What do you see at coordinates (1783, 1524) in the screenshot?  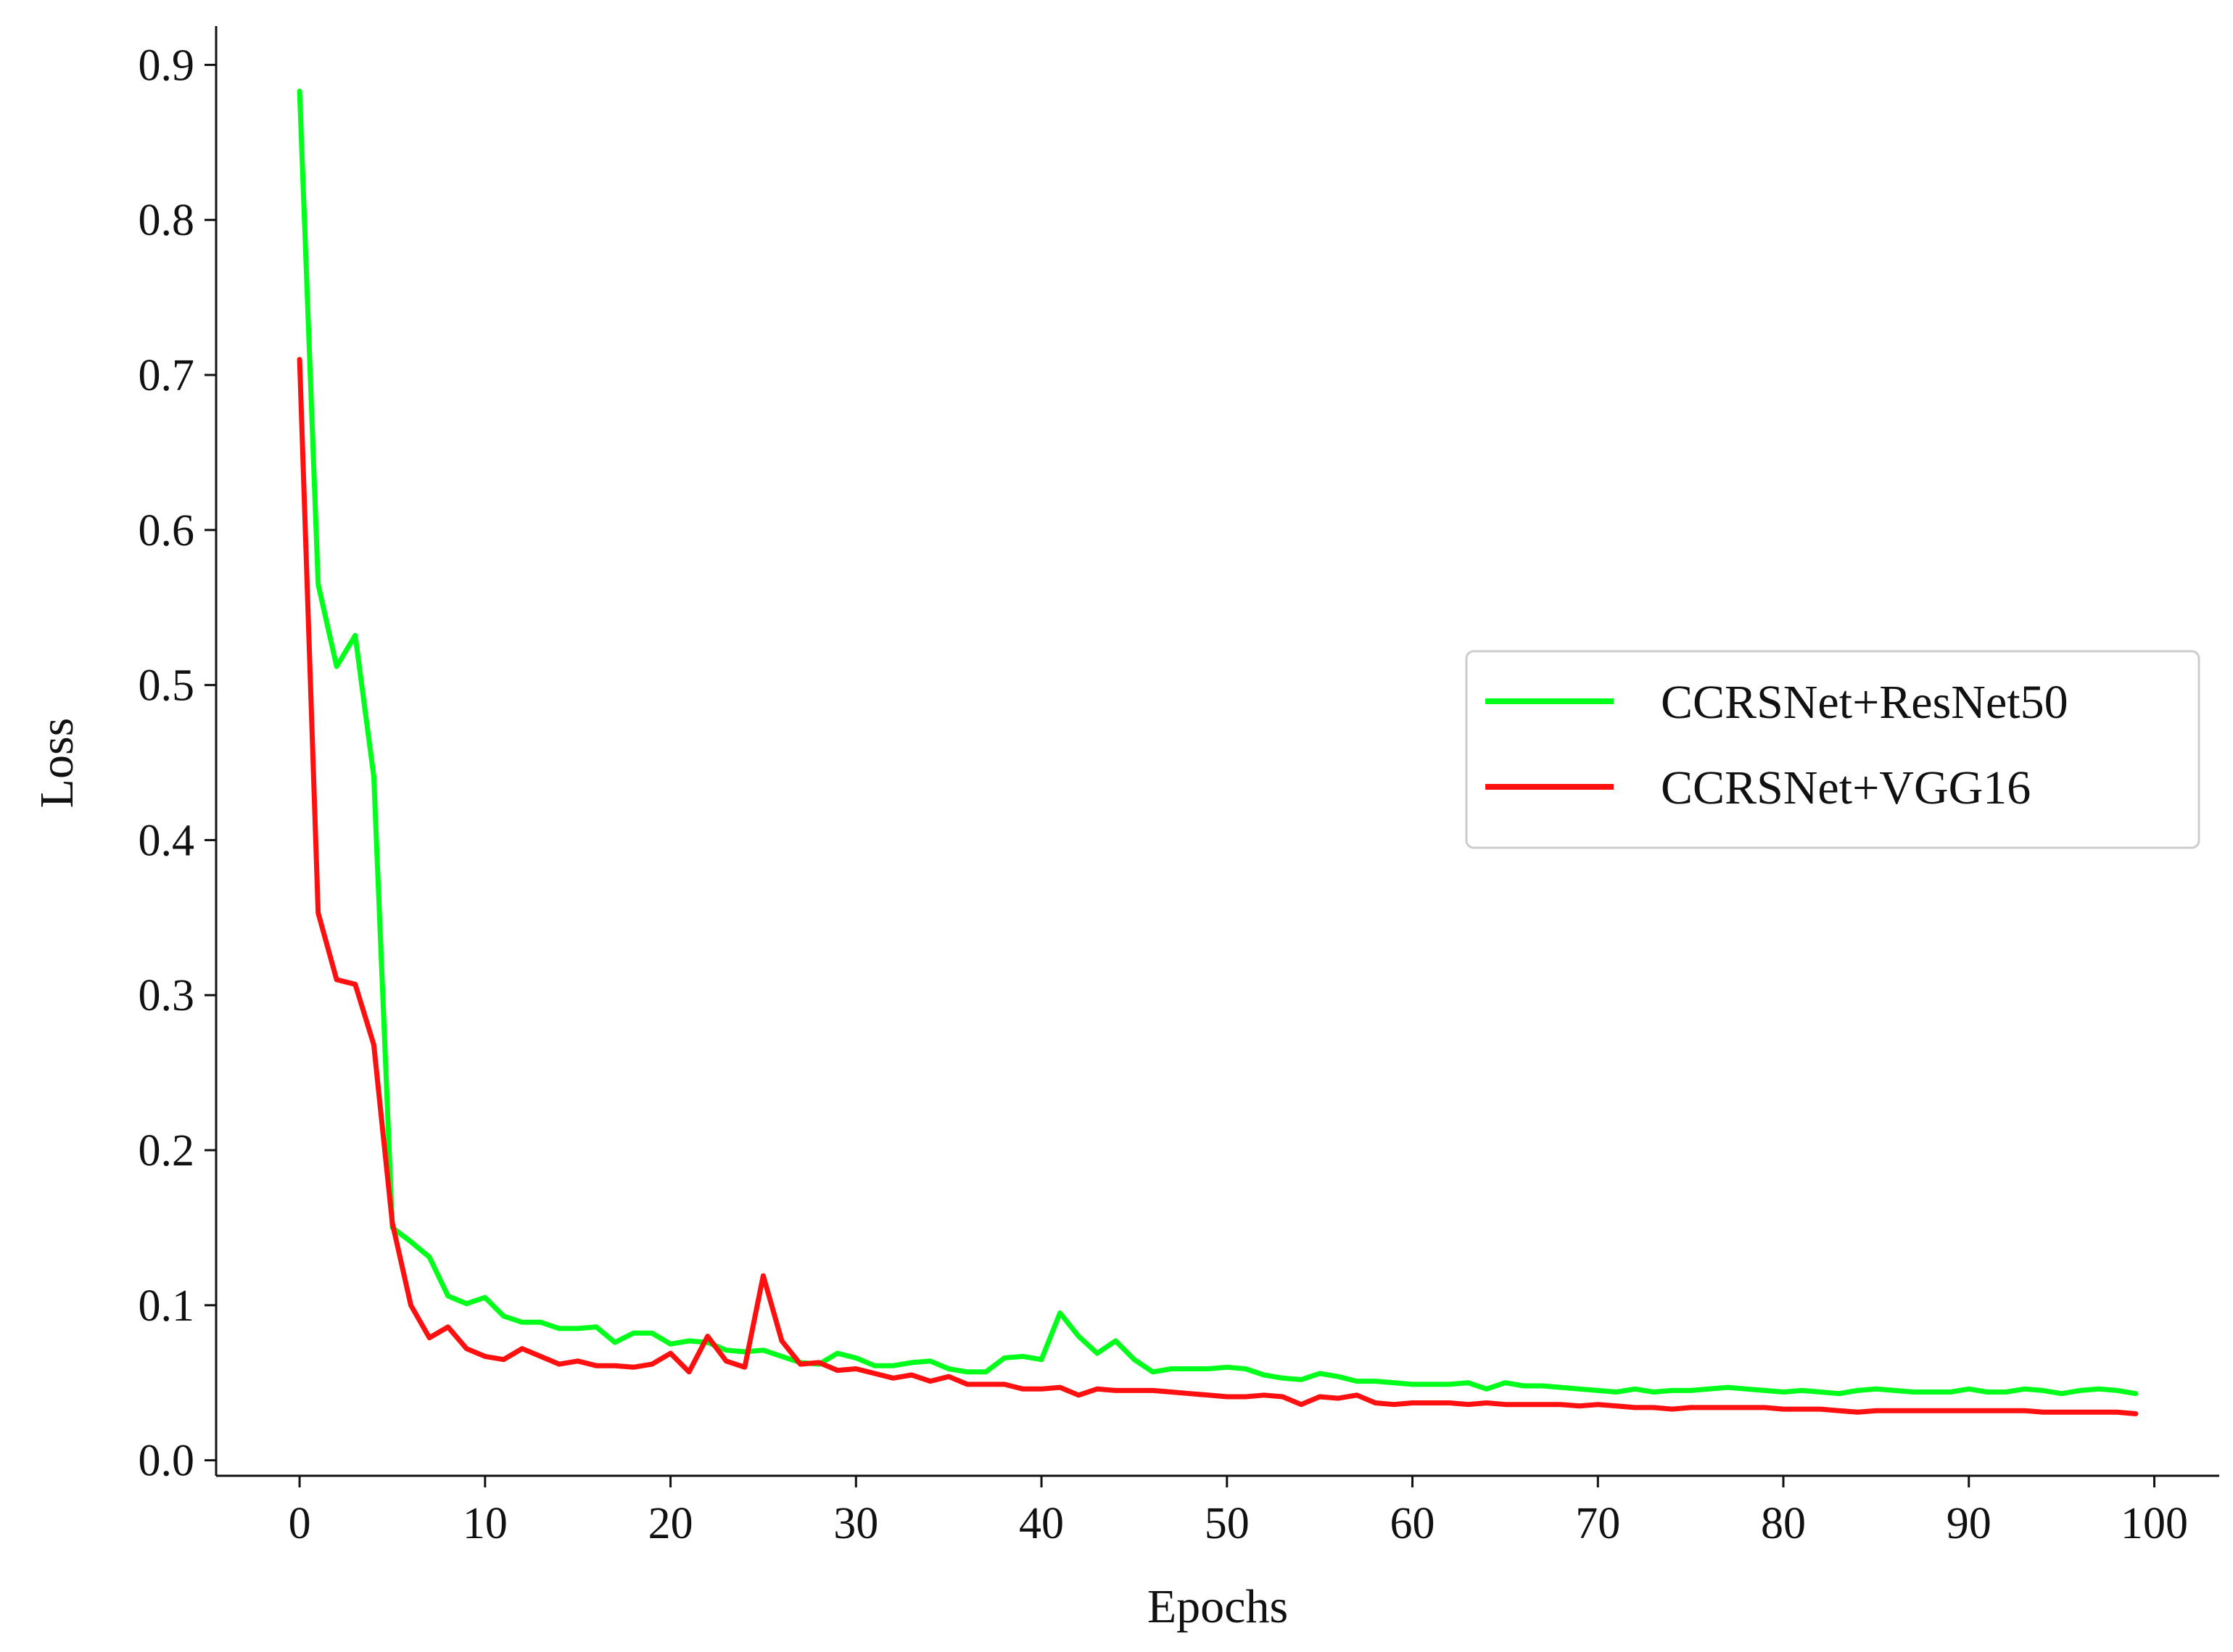 I see `x-tick-label: 80` at bounding box center [1783, 1524].